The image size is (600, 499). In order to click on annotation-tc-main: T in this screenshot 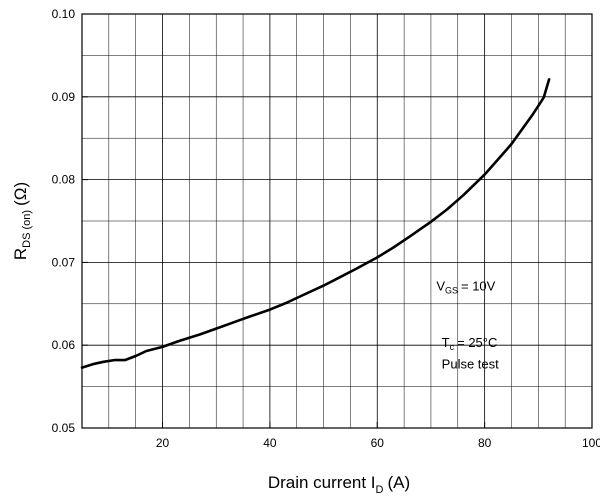, I will do `click(446, 342)`.